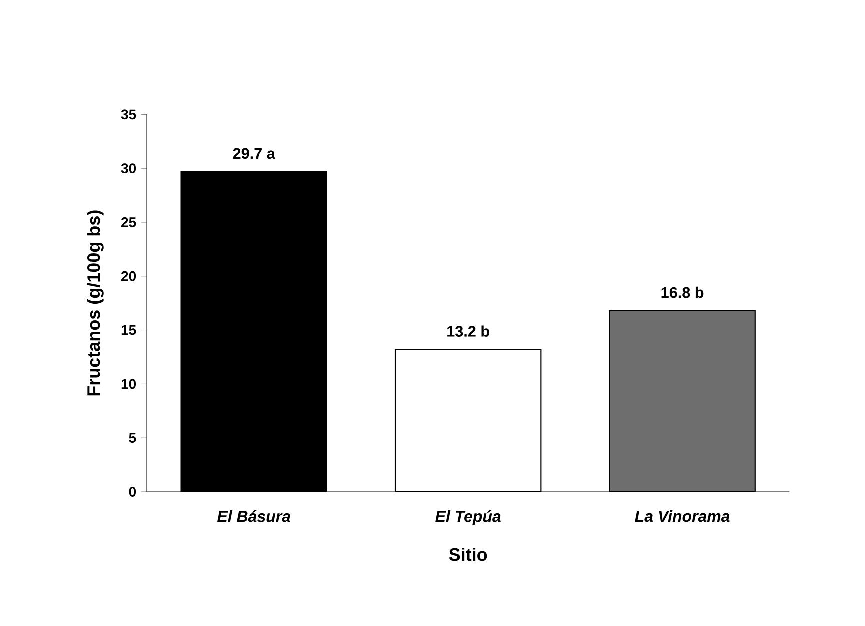 The height and width of the screenshot is (626, 865). Describe the element at coordinates (132, 492) in the screenshot. I see `y-tick-label: 0` at that location.